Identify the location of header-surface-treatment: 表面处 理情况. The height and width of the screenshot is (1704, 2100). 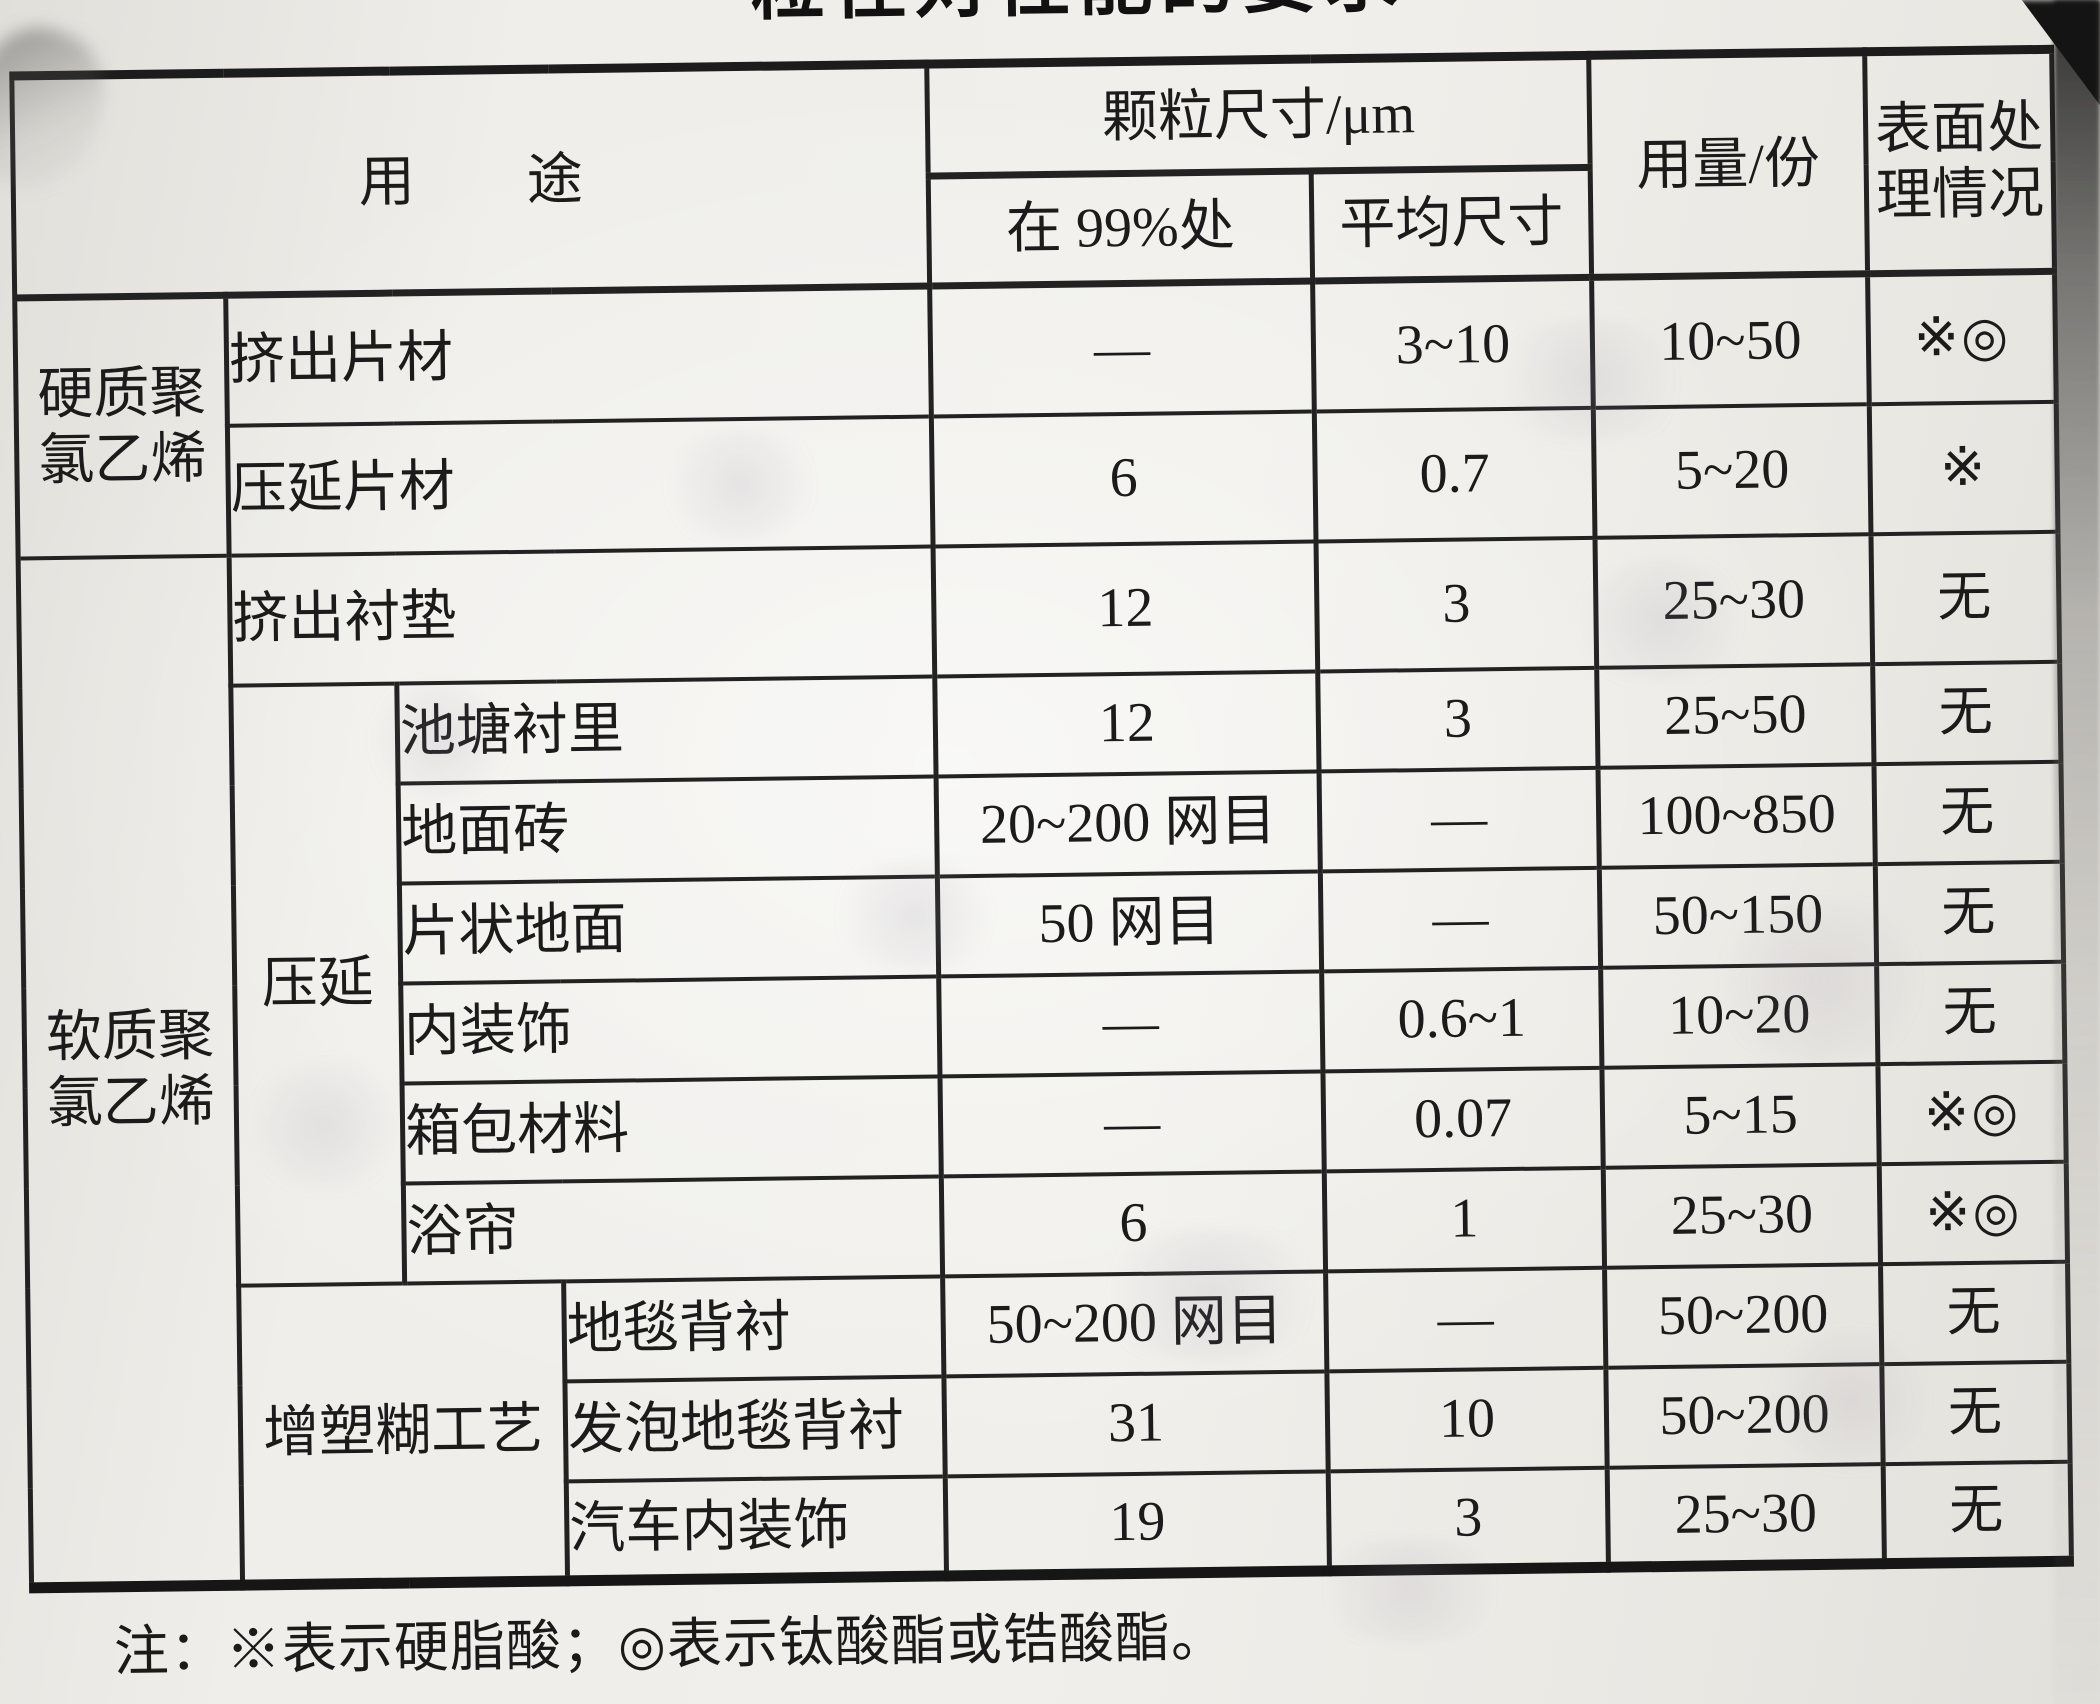
(1959, 161).